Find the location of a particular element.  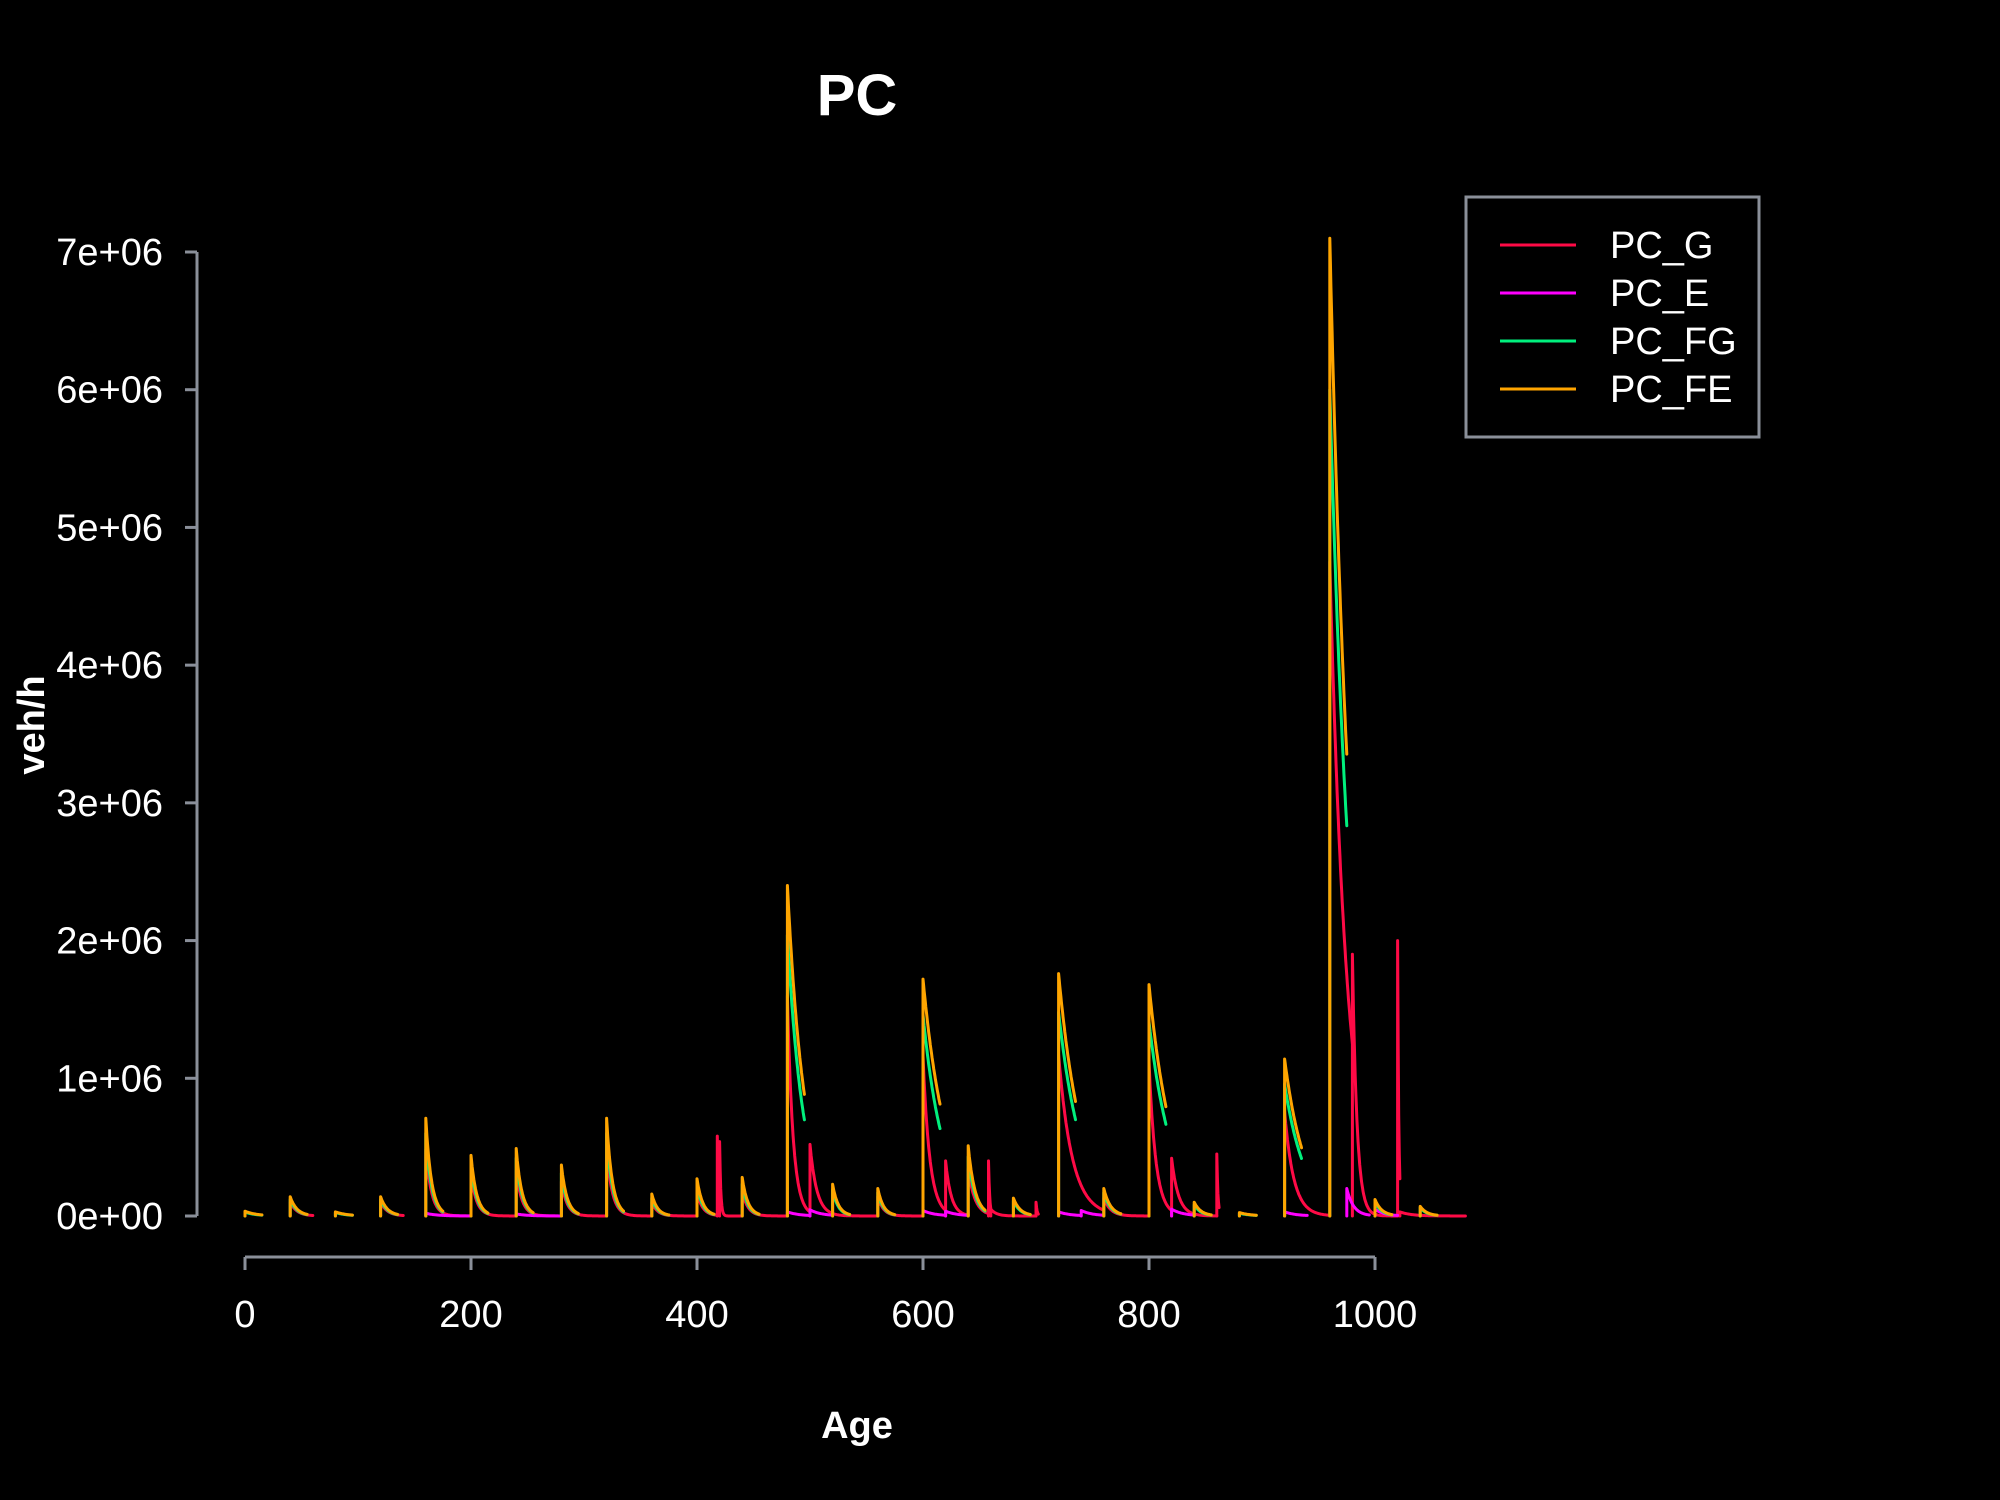

legend-label: PC_G is located at coordinates (1661, 246).